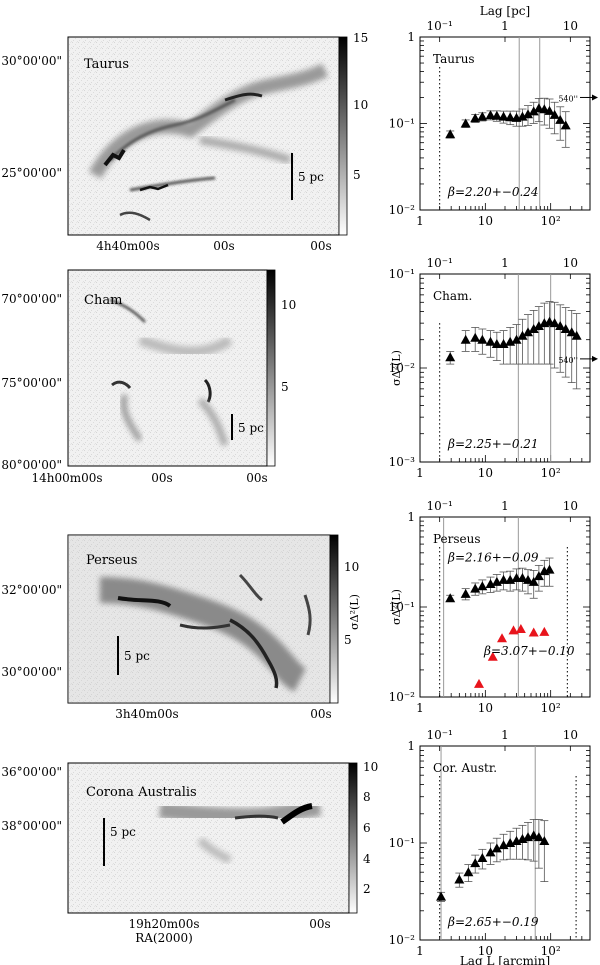 The height and width of the screenshot is (965, 600). I want to click on ra-tick-cora-2: 00s, so click(319, 924).